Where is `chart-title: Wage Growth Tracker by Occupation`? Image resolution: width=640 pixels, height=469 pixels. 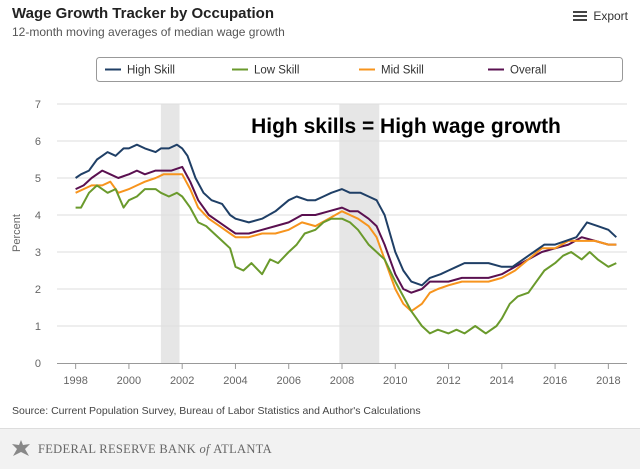
chart-title: Wage Growth Tracker by Occupation is located at coordinates (143, 13).